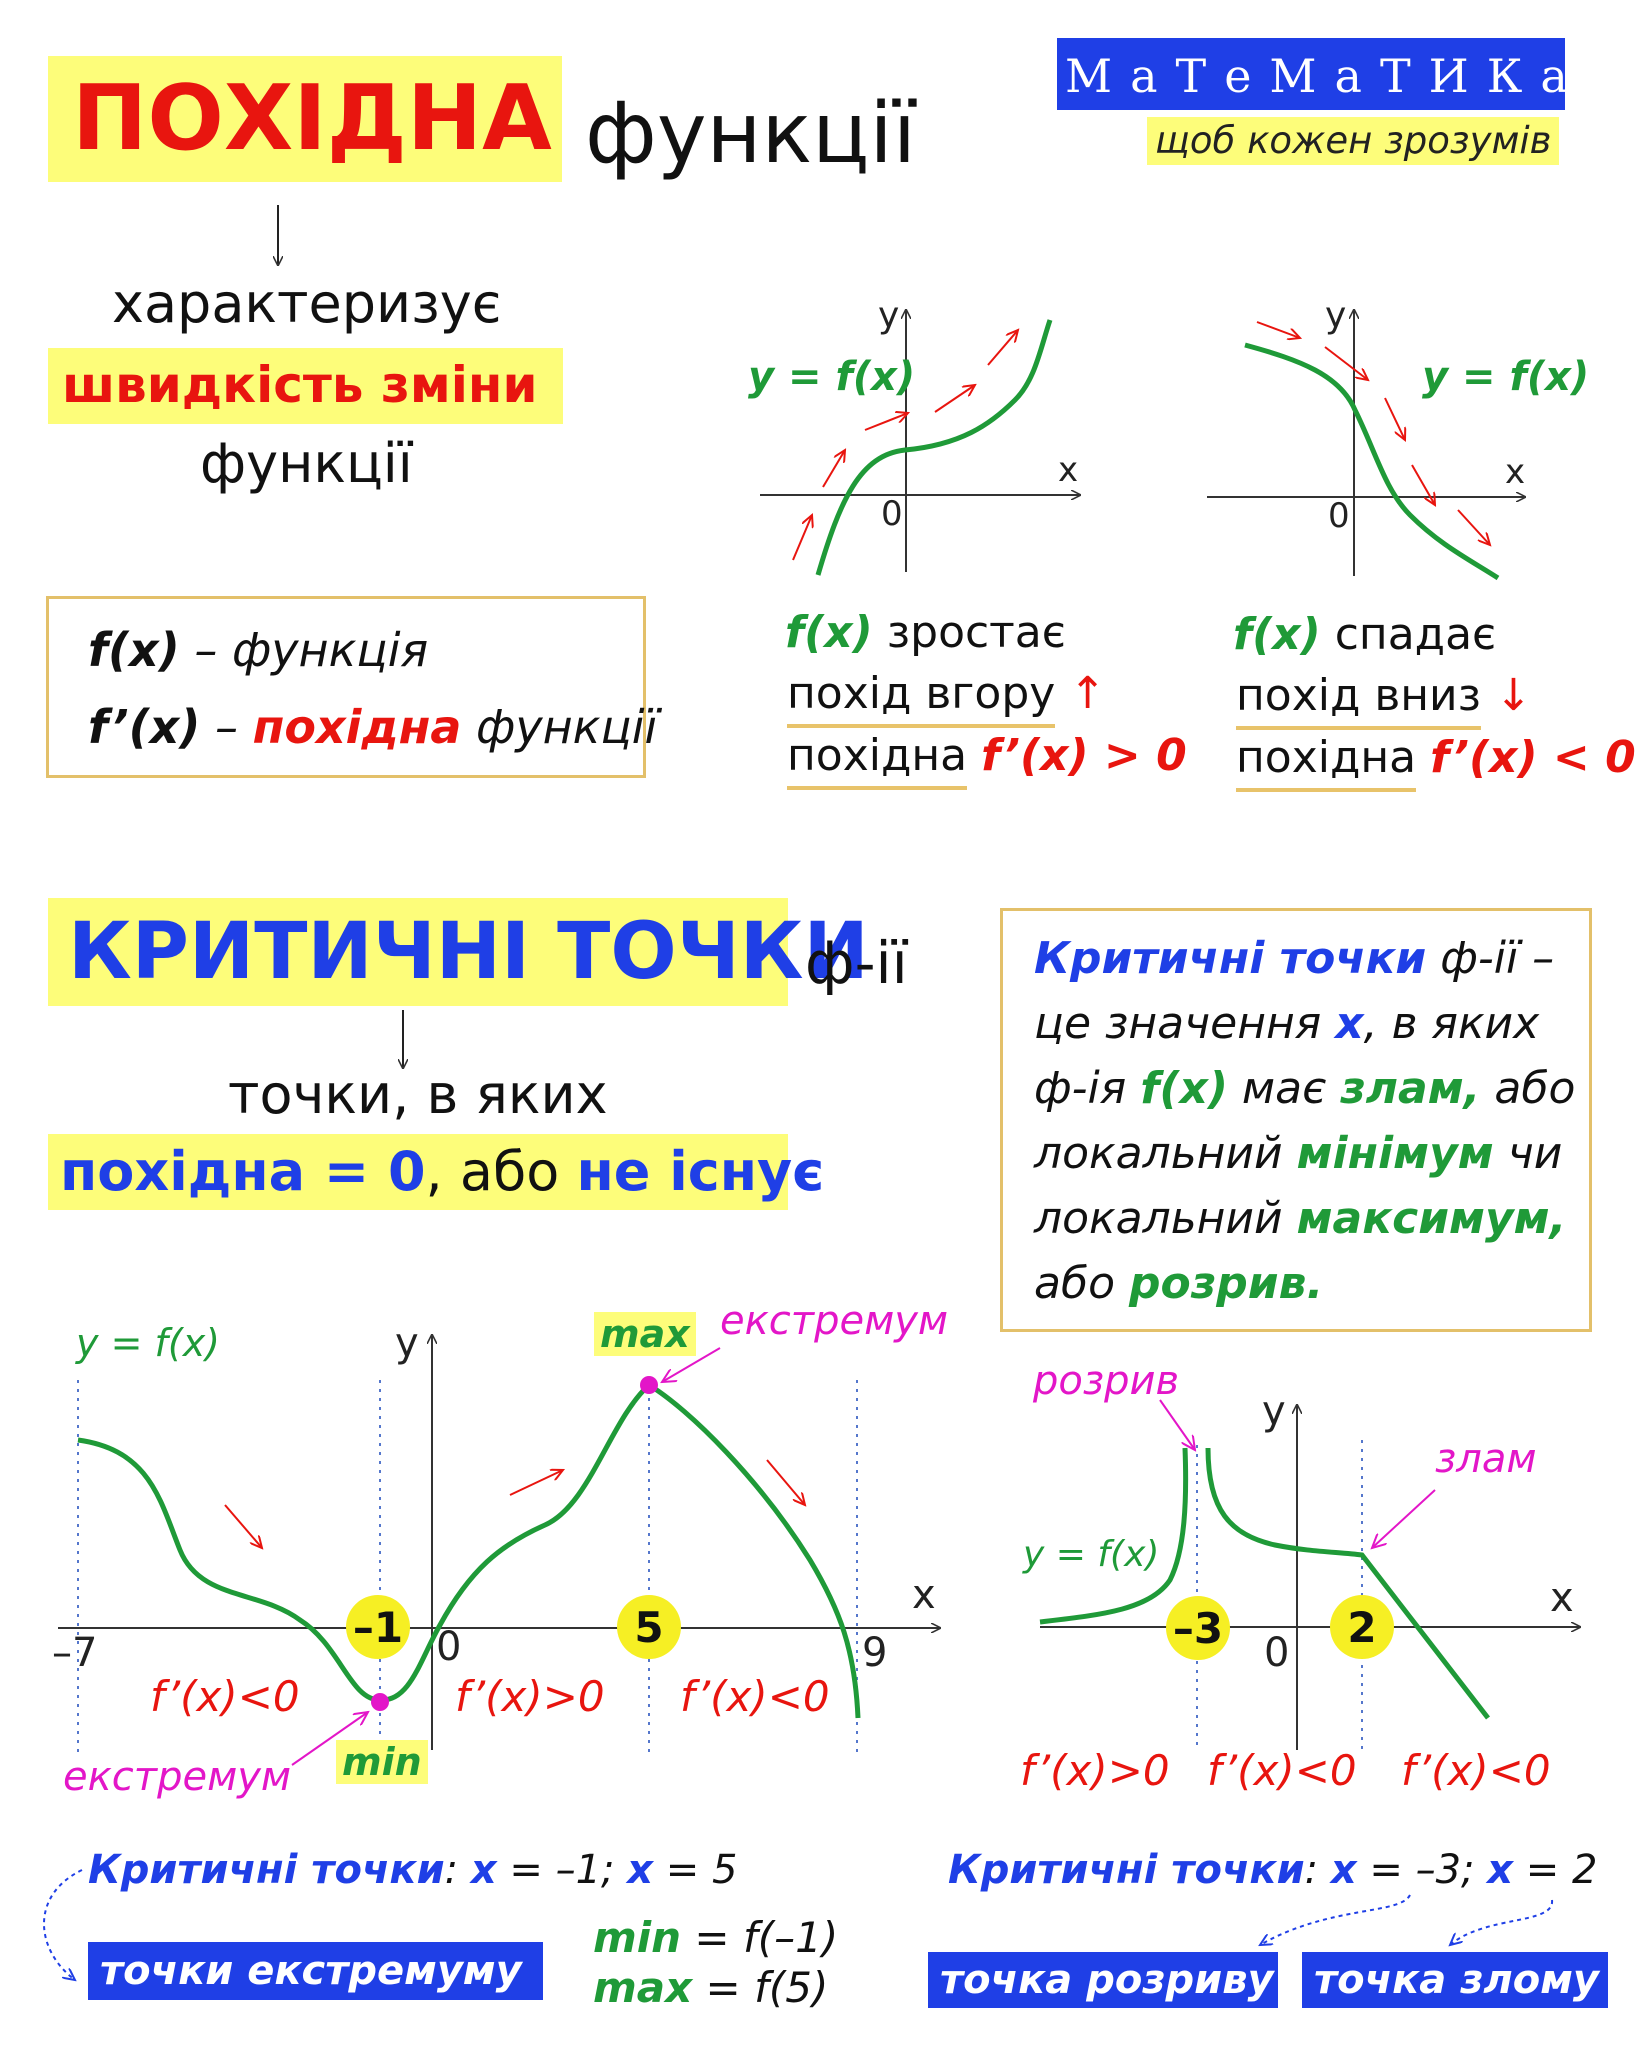  Describe the element at coordinates (1311, 1870) in the screenshot. I see `br-colon: :` at that location.